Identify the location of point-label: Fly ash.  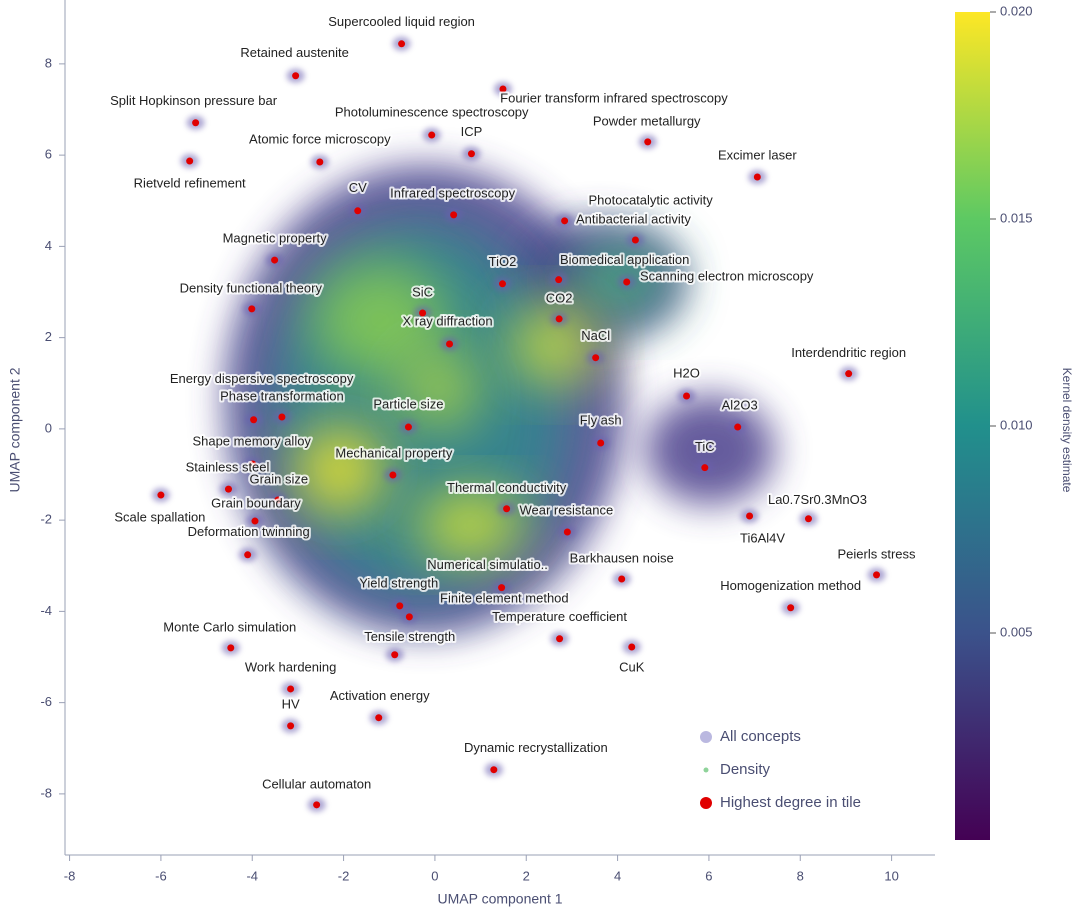
(601, 419).